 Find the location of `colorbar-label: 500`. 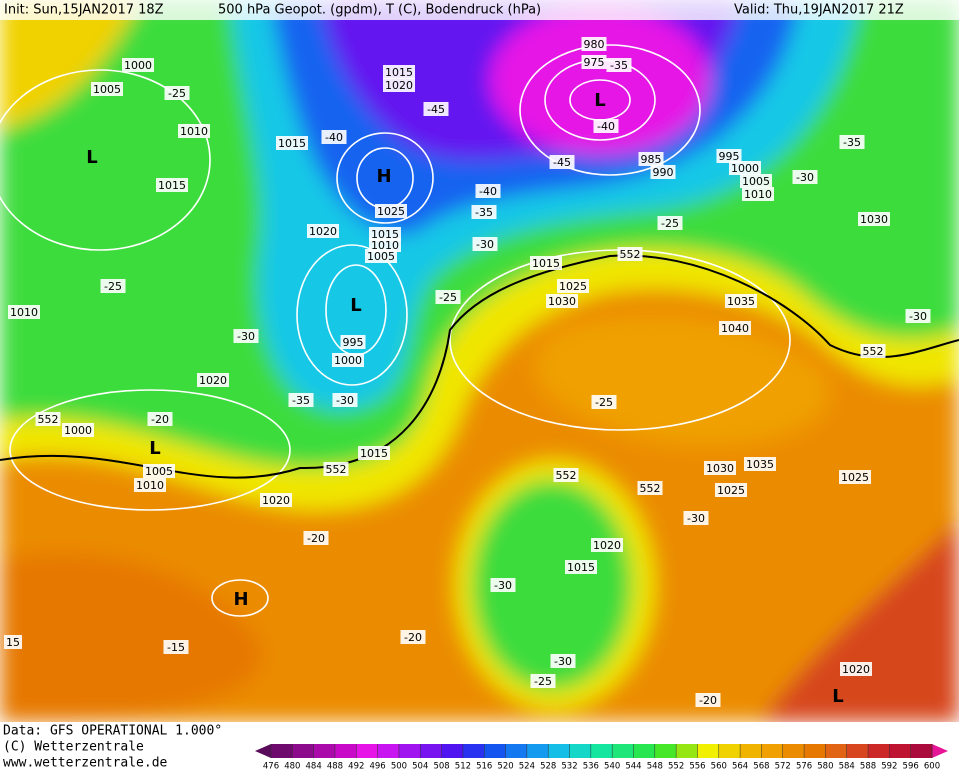

colorbar-label: 500 is located at coordinates (399, 766).